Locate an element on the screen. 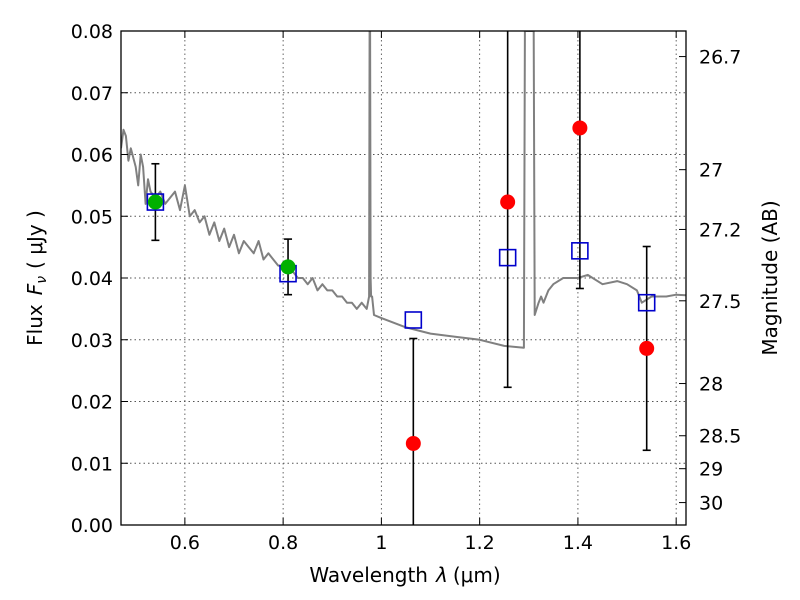 Image resolution: width=800 pixels, height=600 pixels. y-tick-label: 0.05 is located at coordinates (92, 217).